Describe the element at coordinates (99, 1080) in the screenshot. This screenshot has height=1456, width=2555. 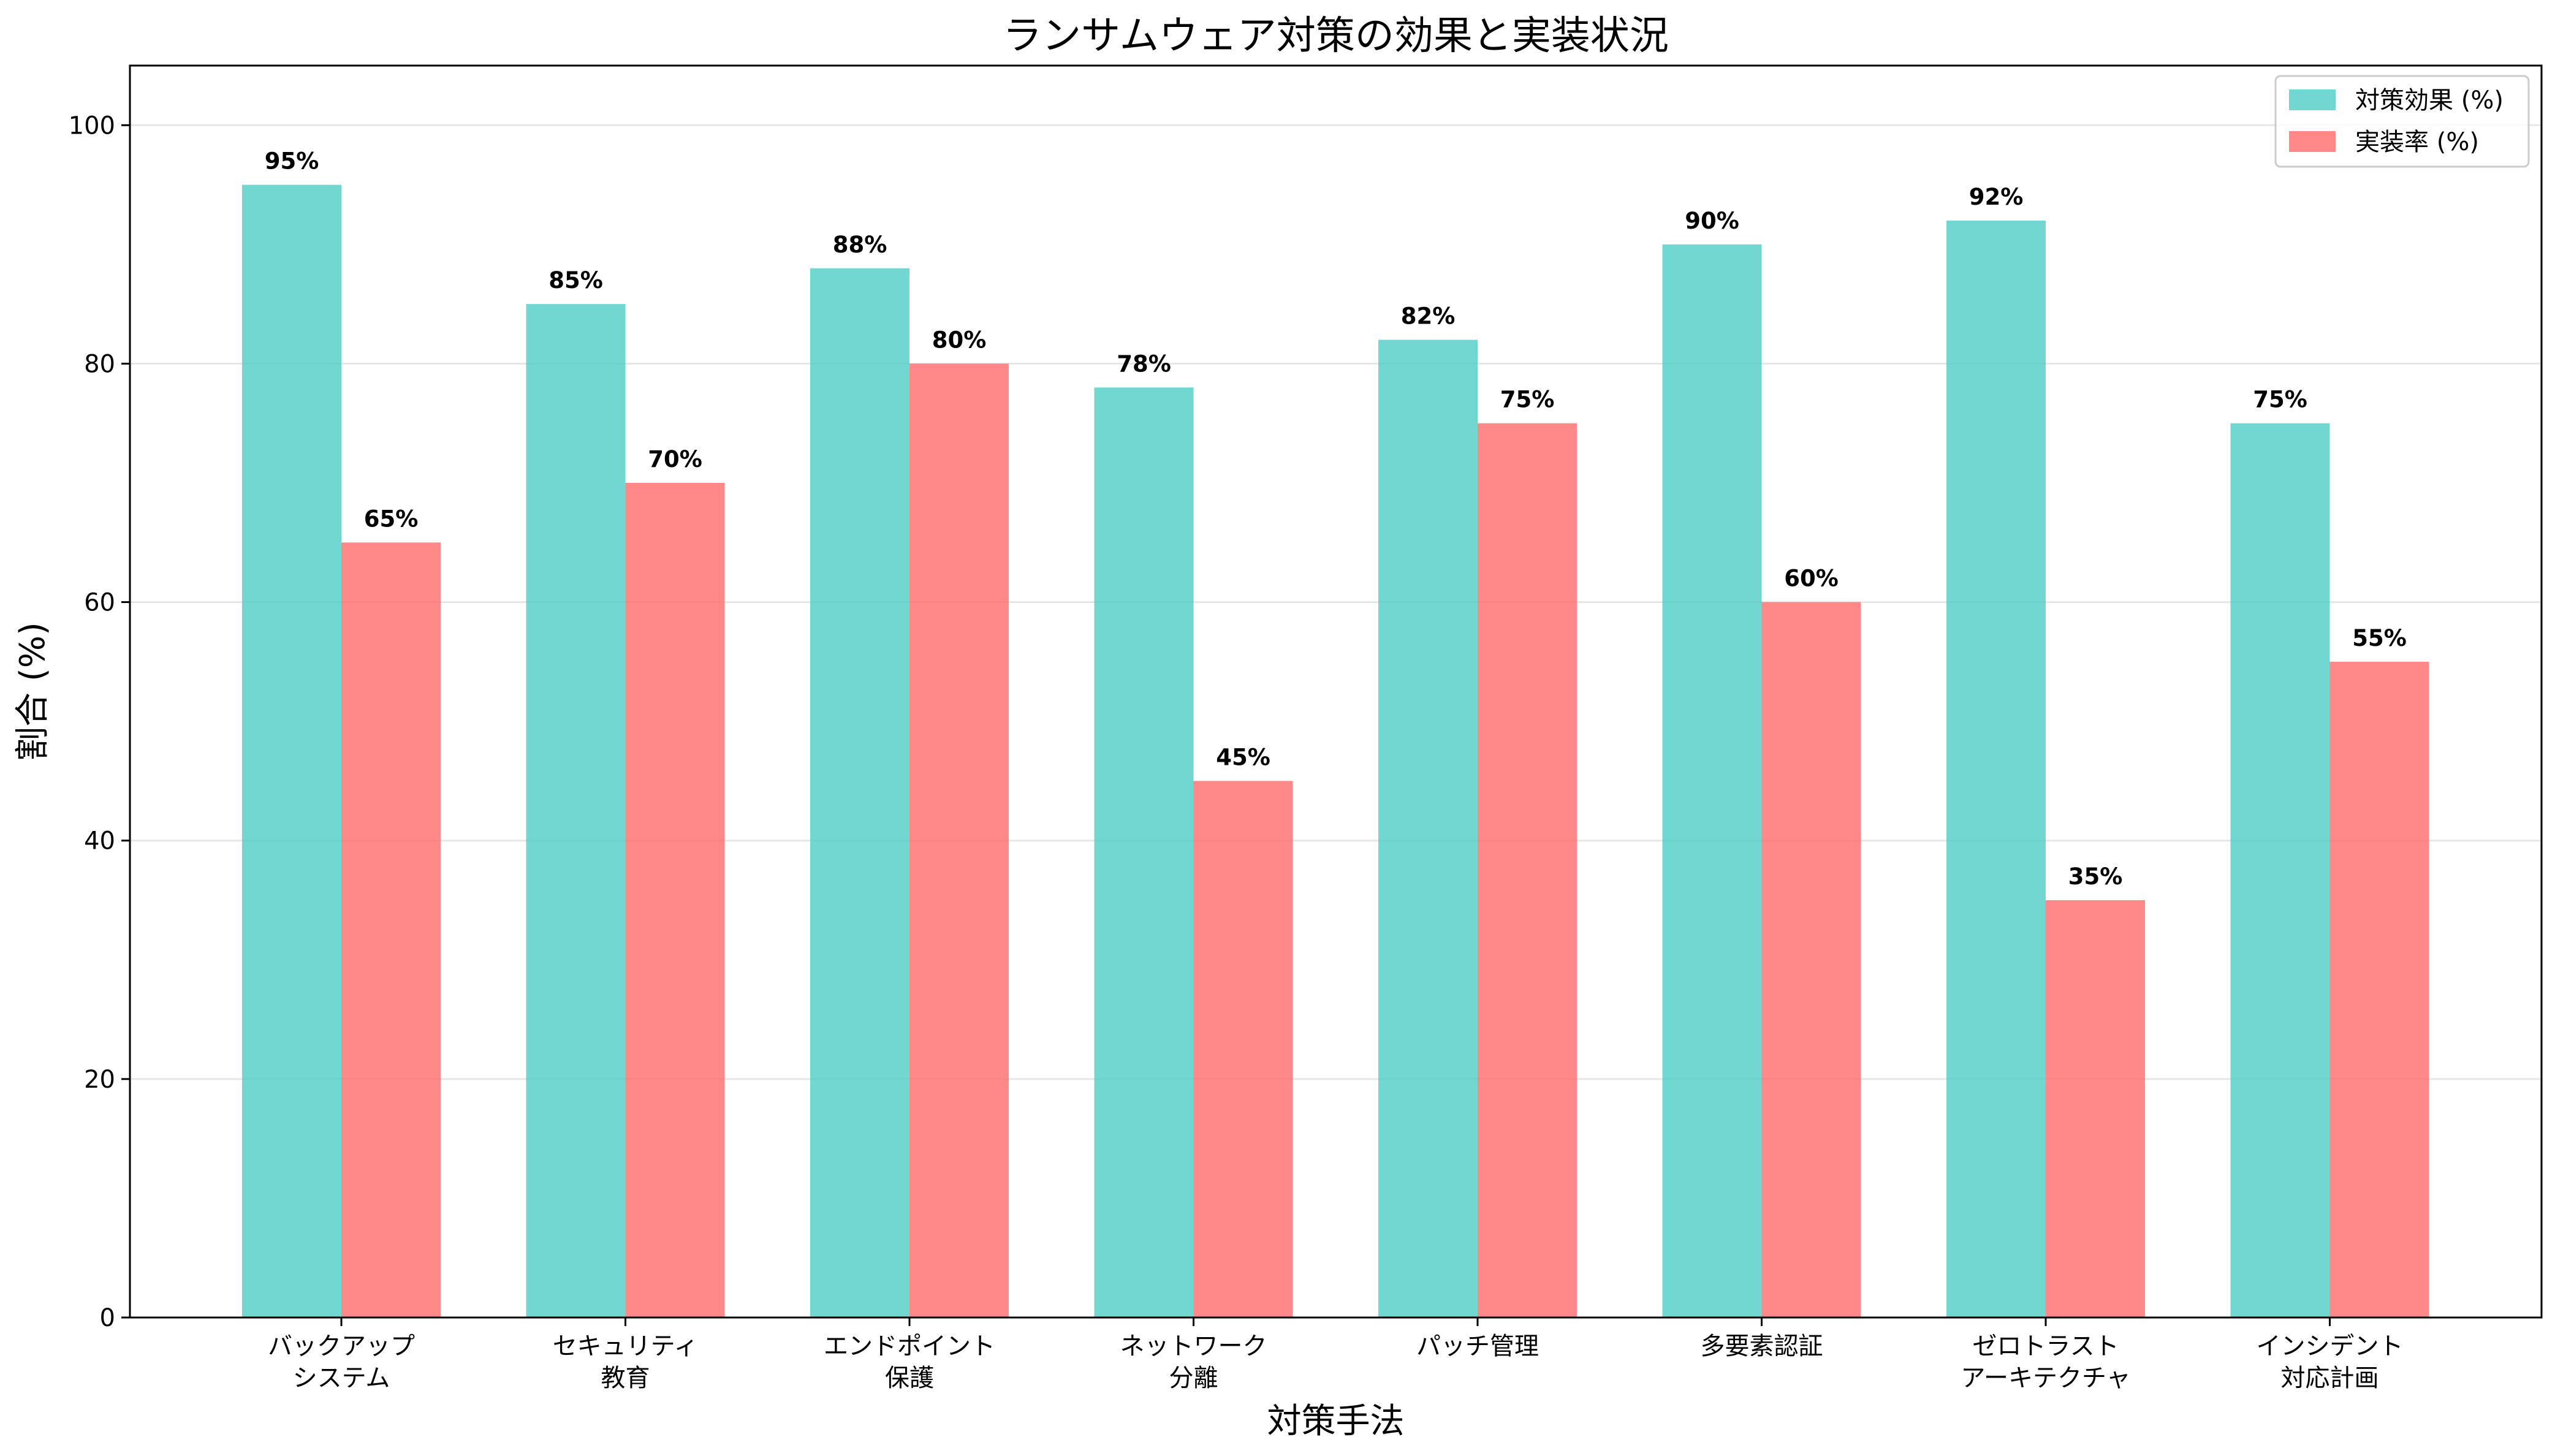
I see `y-tick-label: 20` at that location.